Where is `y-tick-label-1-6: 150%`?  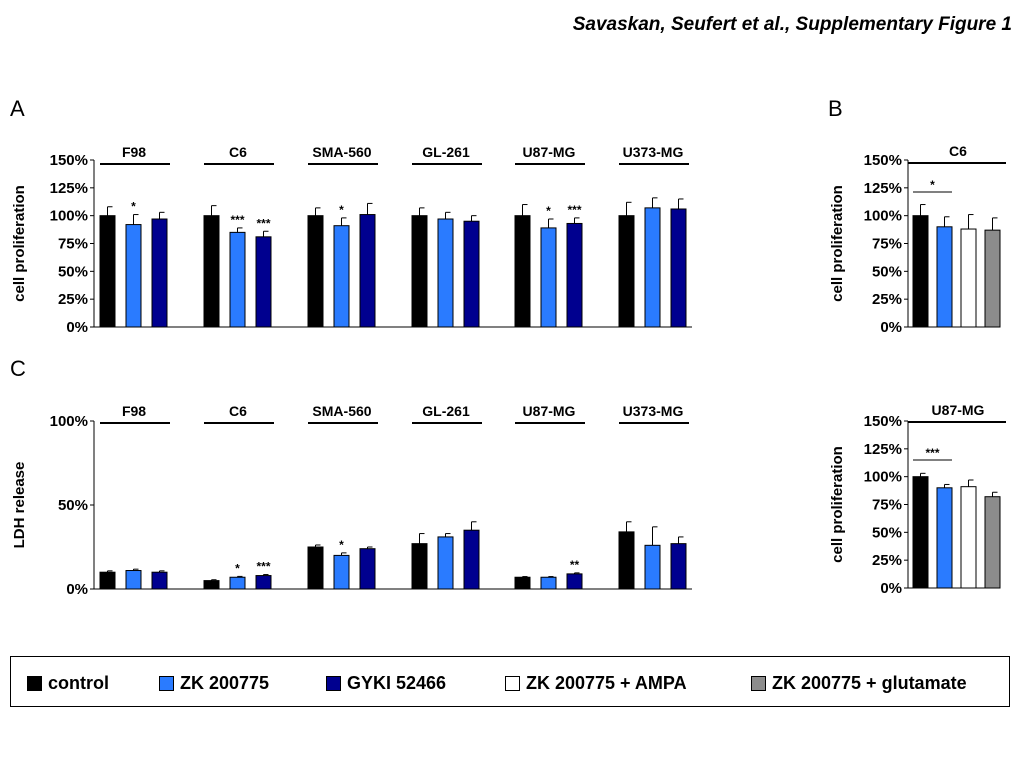
y-tick-label-1-6: 150% is located at coordinates (883, 160).